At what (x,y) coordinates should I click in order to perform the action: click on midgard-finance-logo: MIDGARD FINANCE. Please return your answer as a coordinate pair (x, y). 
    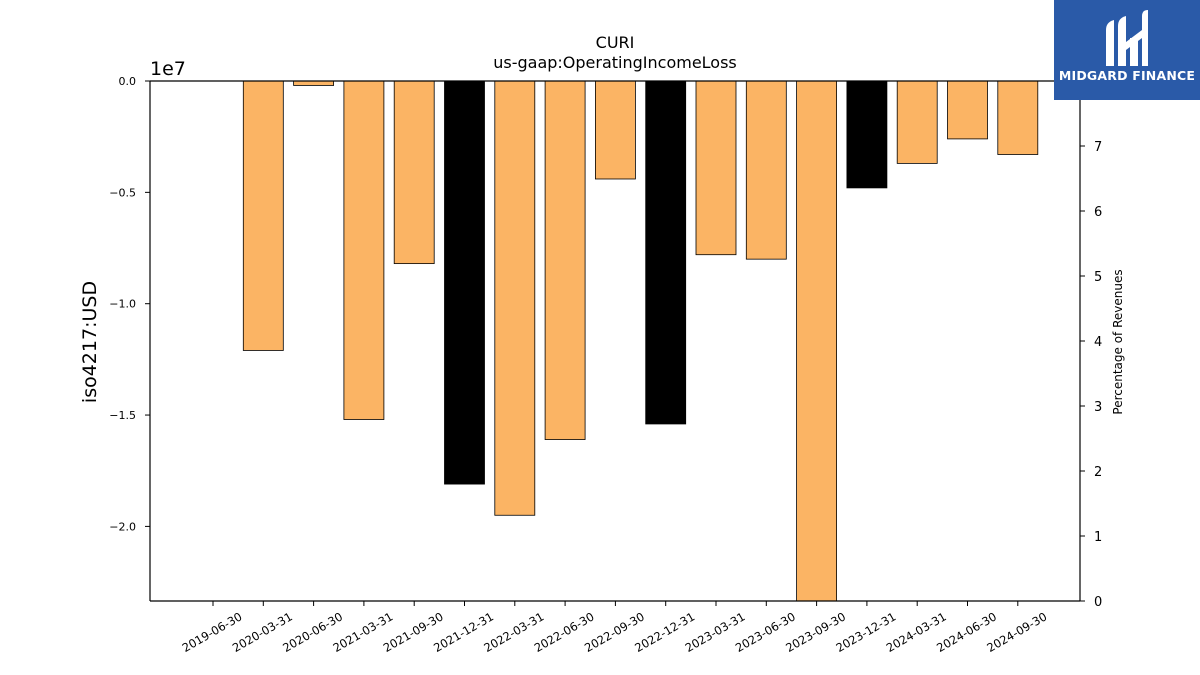
    Looking at the image, I should click on (1127, 50).